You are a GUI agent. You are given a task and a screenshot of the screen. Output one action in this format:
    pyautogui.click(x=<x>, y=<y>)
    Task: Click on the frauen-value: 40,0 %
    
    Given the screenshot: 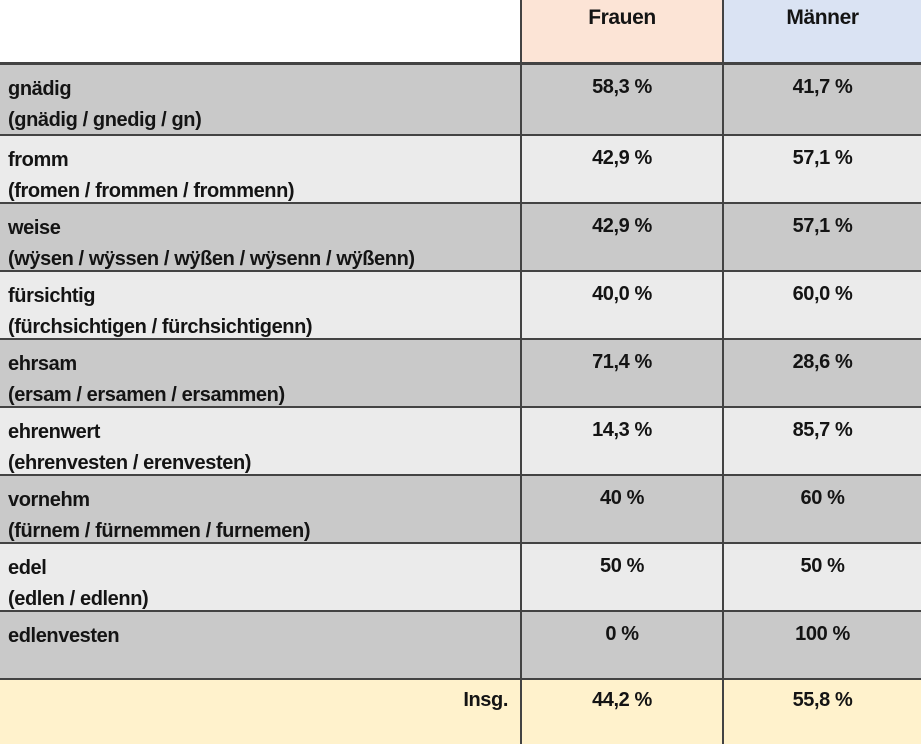 What is the action you would take?
    pyautogui.click(x=621, y=305)
    